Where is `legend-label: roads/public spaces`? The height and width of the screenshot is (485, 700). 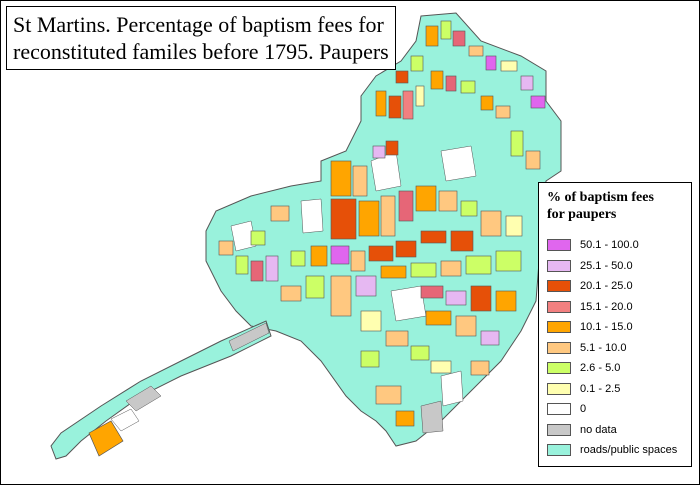 legend-label: roads/public spaces is located at coordinates (629, 450).